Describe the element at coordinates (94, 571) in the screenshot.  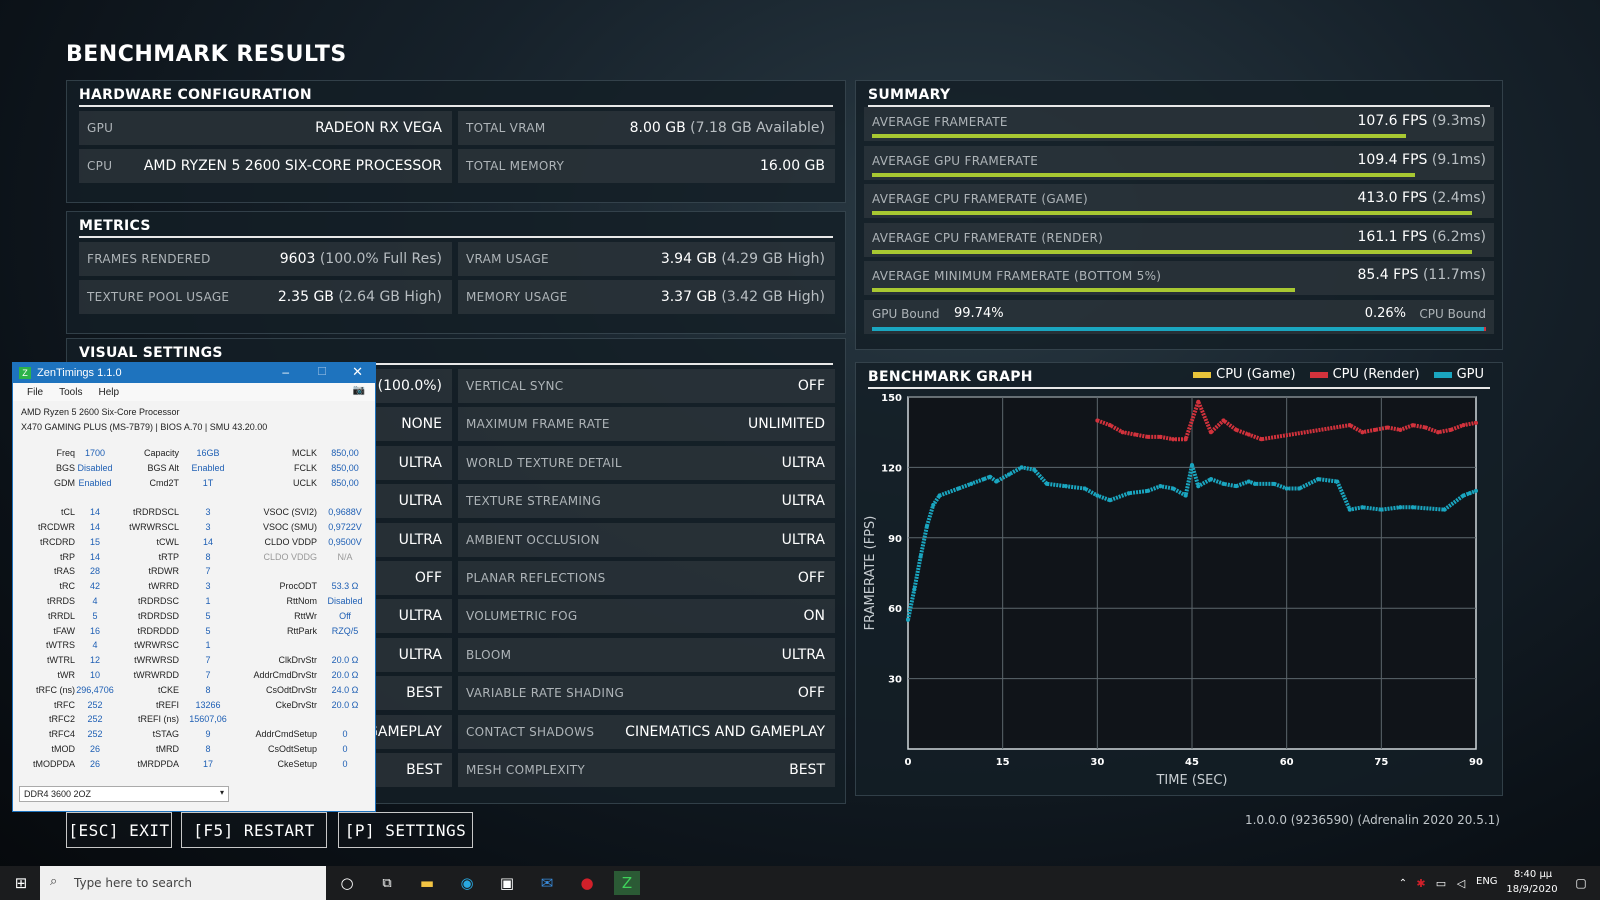
I see `timing-value: 28` at that location.